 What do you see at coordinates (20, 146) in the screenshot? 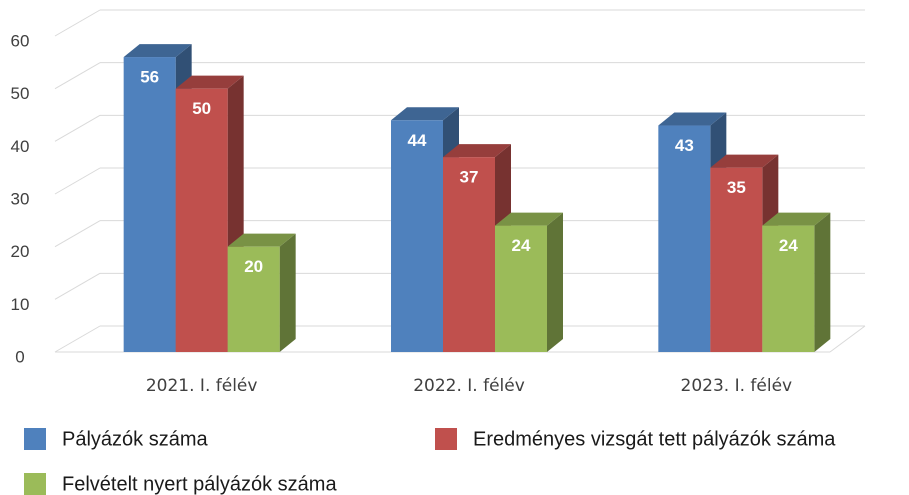
I see `y-tick-label: 40` at bounding box center [20, 146].